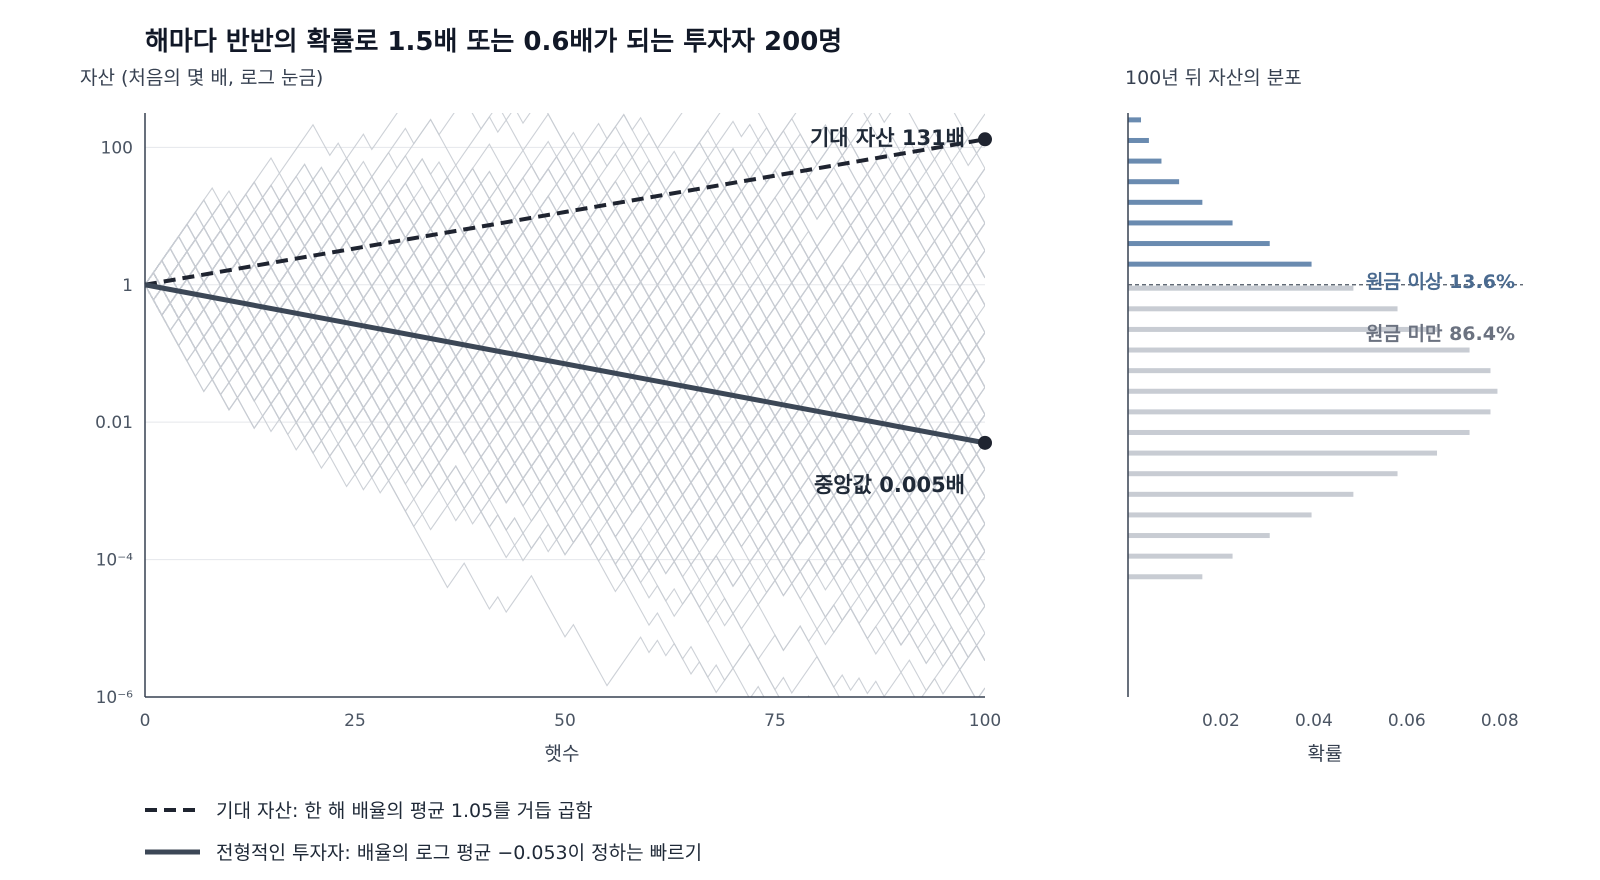  I want to click on expected-wealth-line, so click(565, 212).